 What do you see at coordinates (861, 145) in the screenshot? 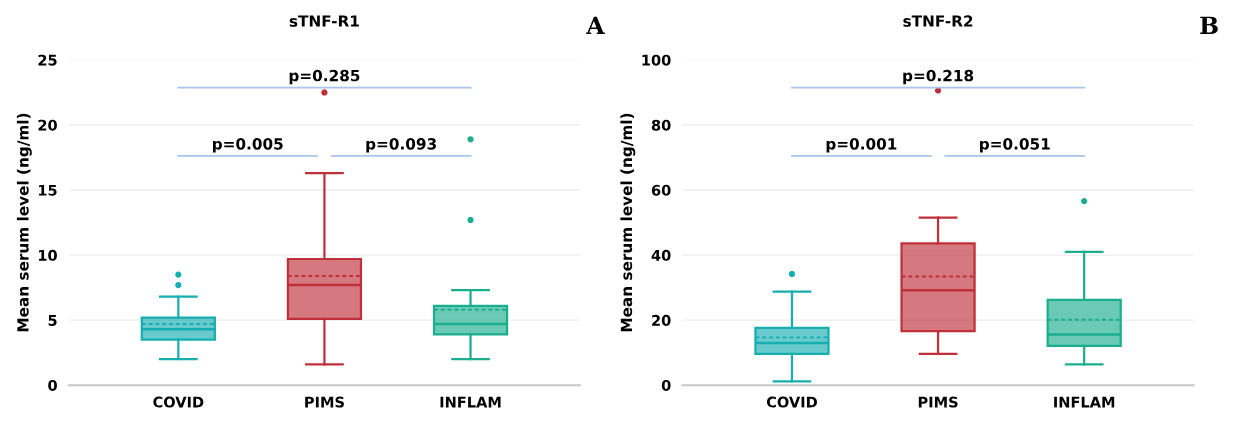
I see `annotation: p=0.001` at bounding box center [861, 145].